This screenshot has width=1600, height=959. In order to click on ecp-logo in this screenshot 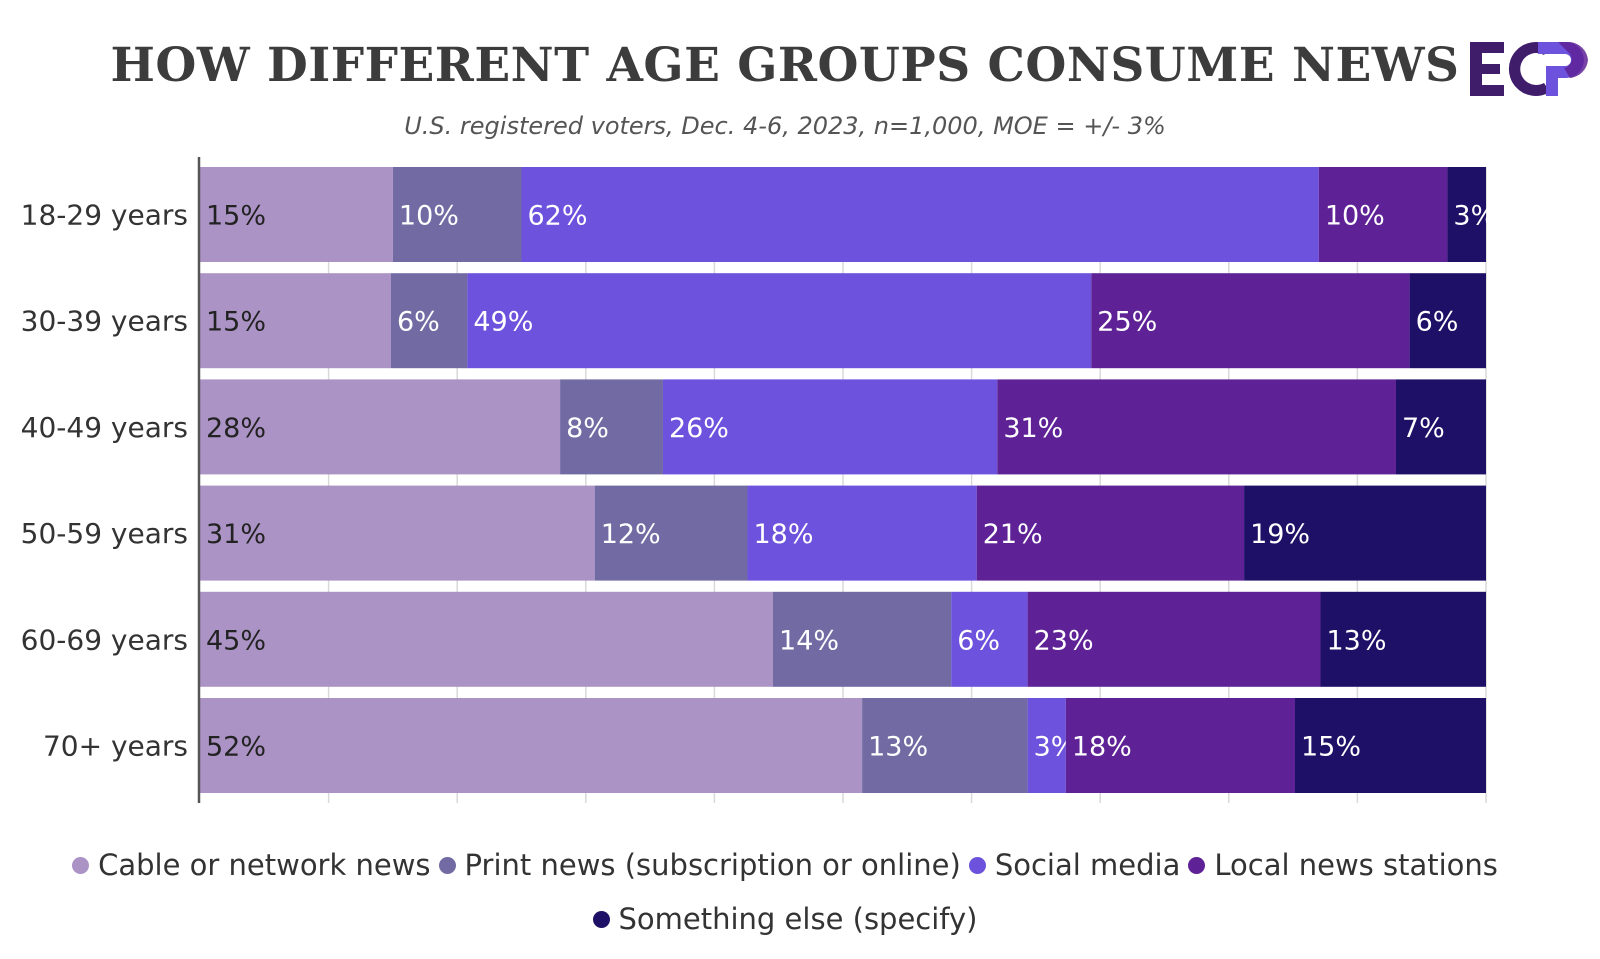, I will do `click(1529, 69)`.